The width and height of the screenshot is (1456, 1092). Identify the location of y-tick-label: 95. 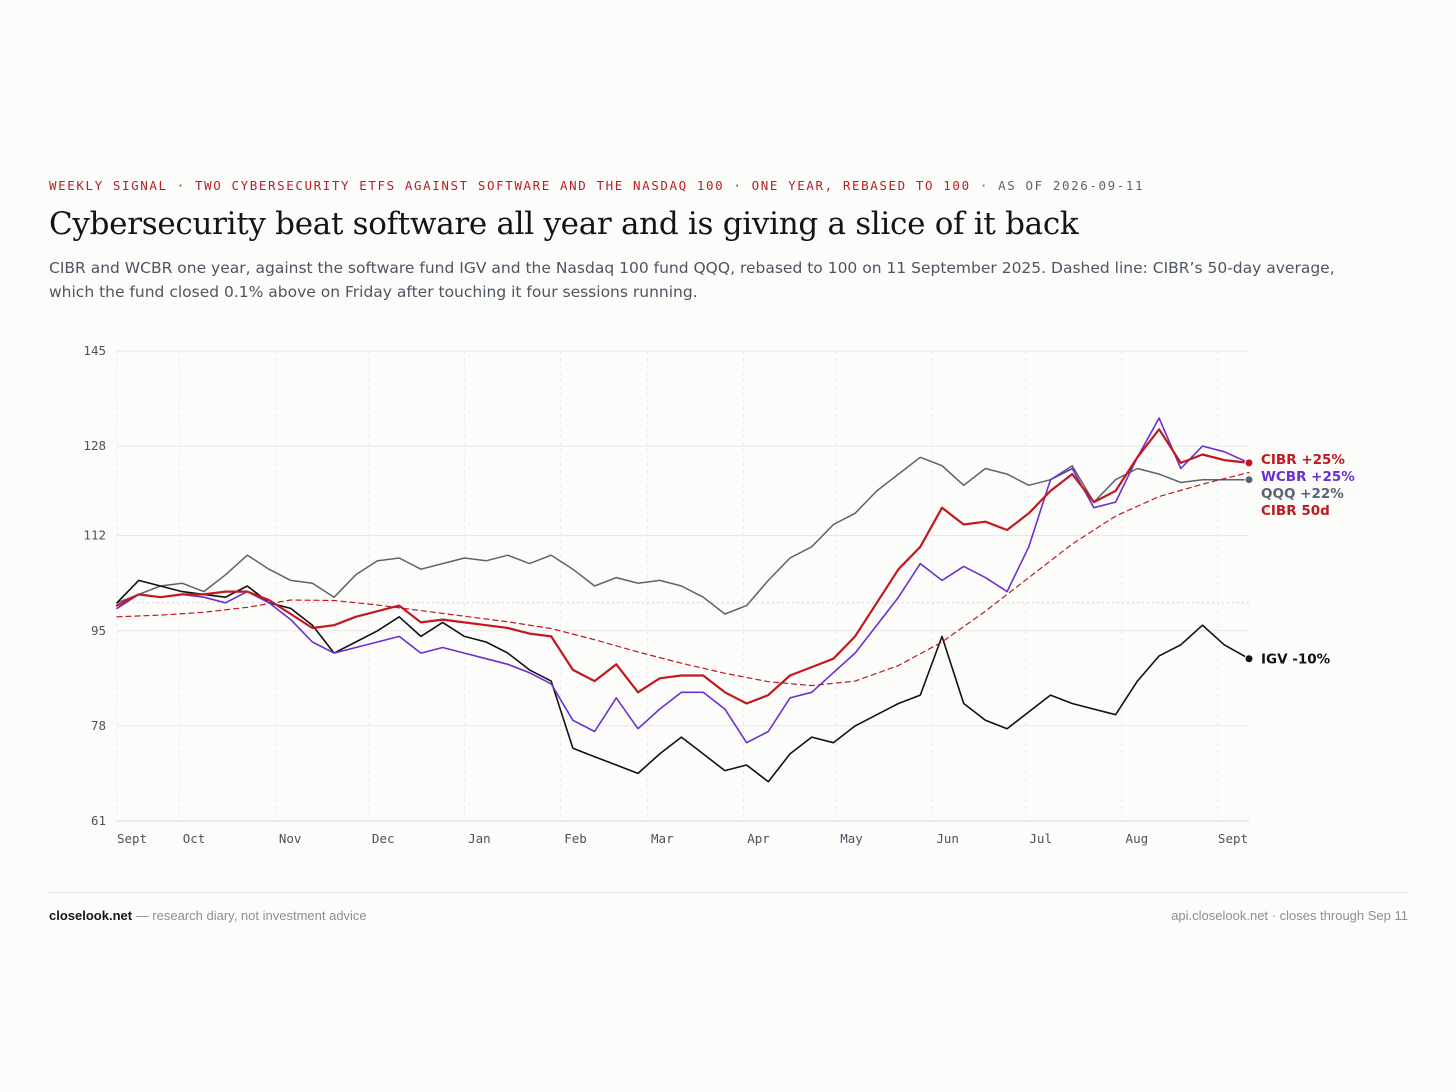
(98, 630).